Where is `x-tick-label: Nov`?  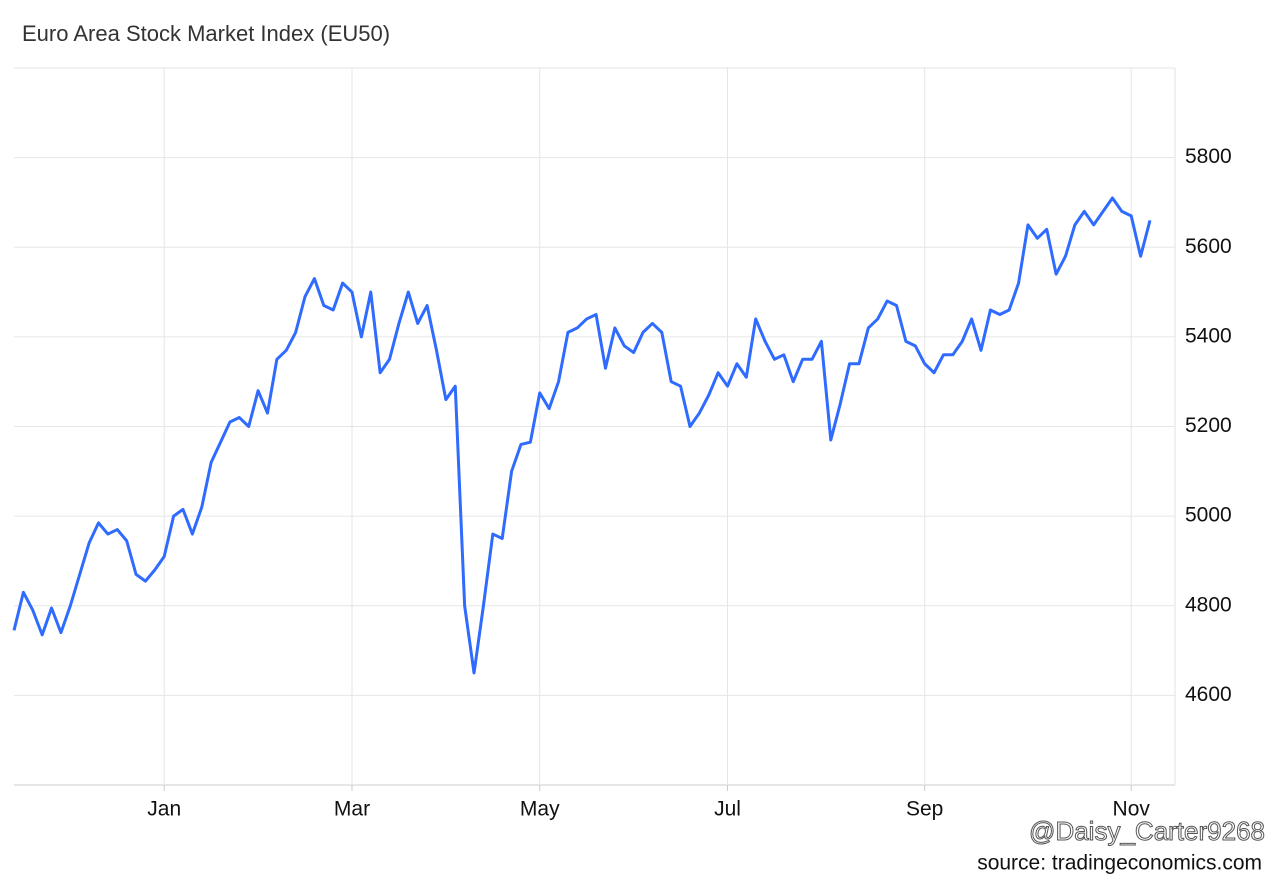
x-tick-label: Nov is located at coordinates (1132, 809).